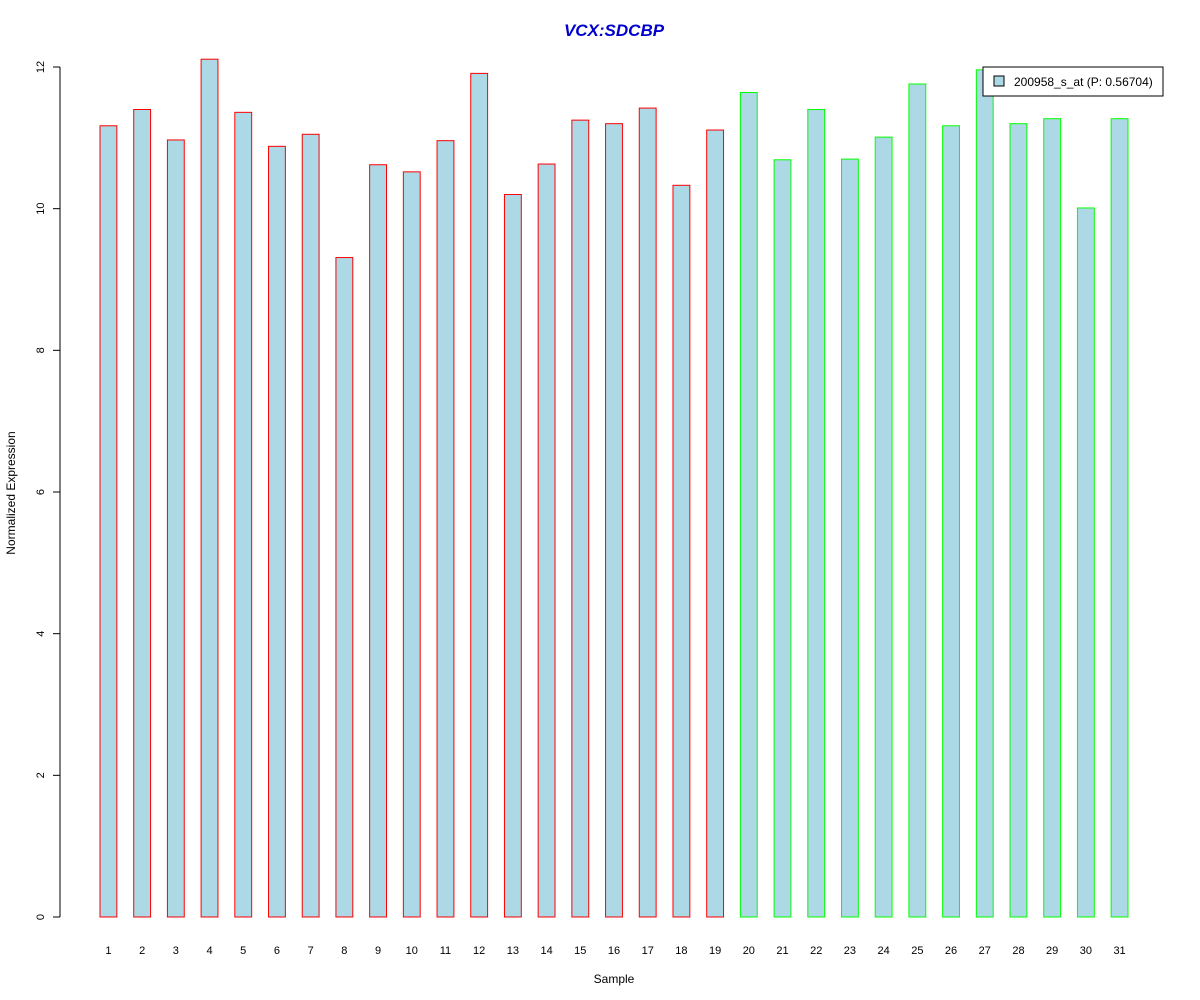 This screenshot has height=1000, width=1200. What do you see at coordinates (884, 951) in the screenshot?
I see `x-tick-label: 24` at bounding box center [884, 951].